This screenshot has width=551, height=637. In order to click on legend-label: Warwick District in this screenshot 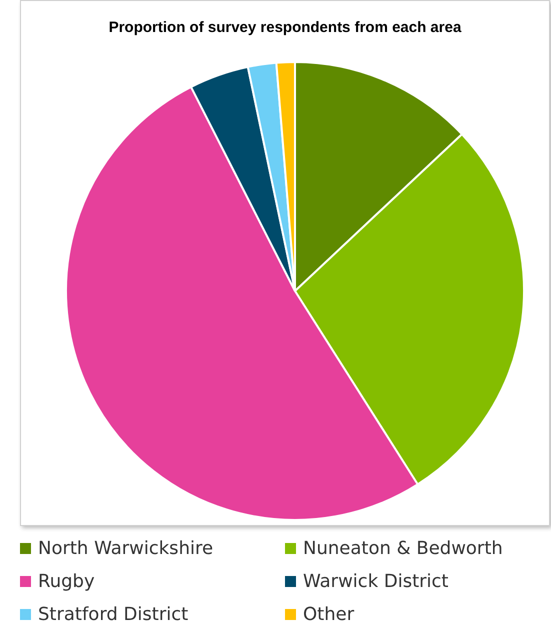, I will do `click(375, 581)`.